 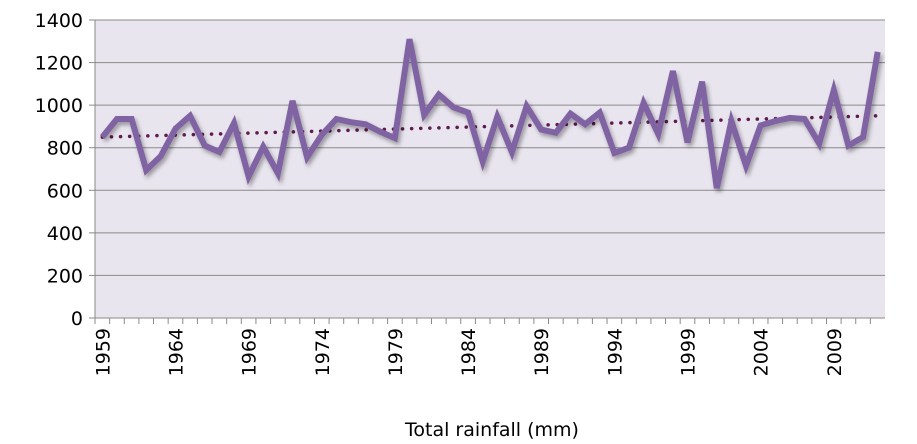 What do you see at coordinates (250, 352) in the screenshot?
I see `x-tick-label: 1969` at bounding box center [250, 352].